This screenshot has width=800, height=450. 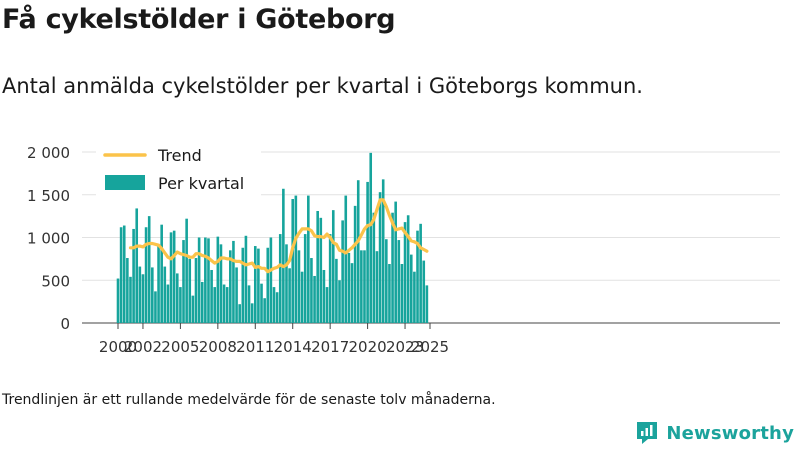 I want to click on trend-line, so click(x=278, y=236).